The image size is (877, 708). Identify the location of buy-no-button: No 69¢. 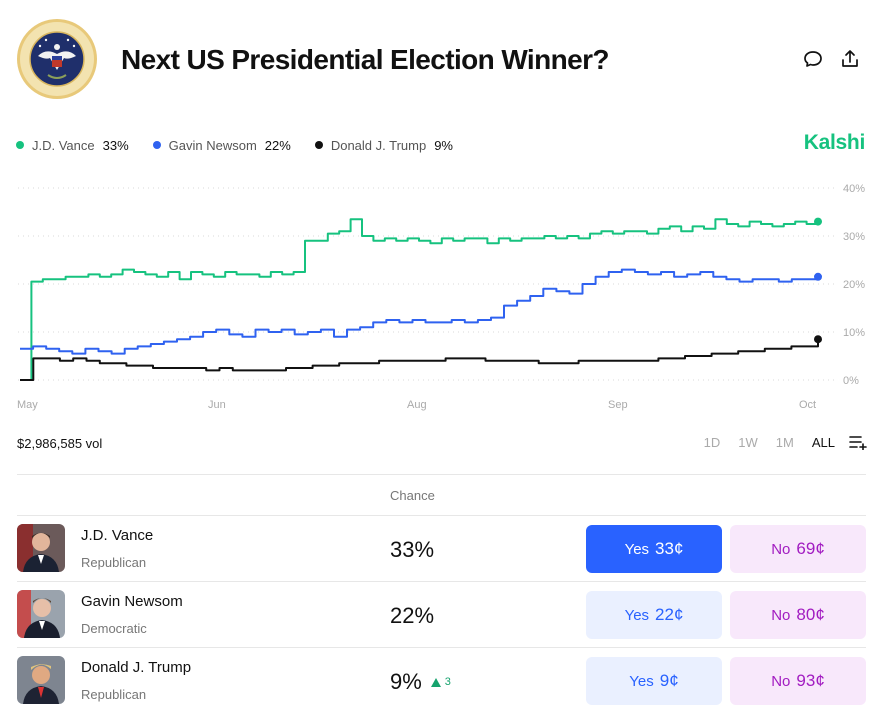
(798, 549).